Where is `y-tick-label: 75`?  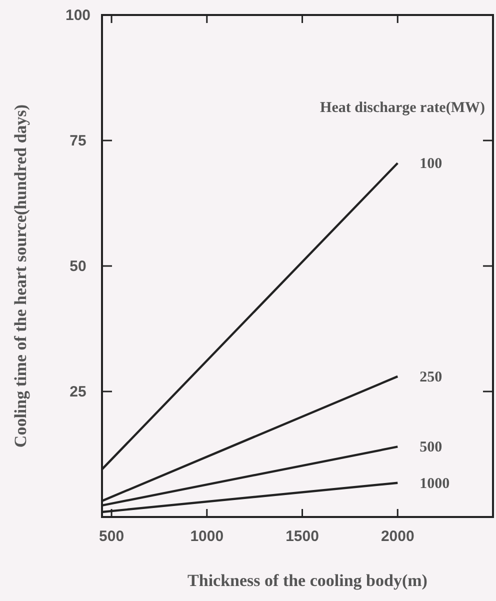 y-tick-label: 75 is located at coordinates (78, 141).